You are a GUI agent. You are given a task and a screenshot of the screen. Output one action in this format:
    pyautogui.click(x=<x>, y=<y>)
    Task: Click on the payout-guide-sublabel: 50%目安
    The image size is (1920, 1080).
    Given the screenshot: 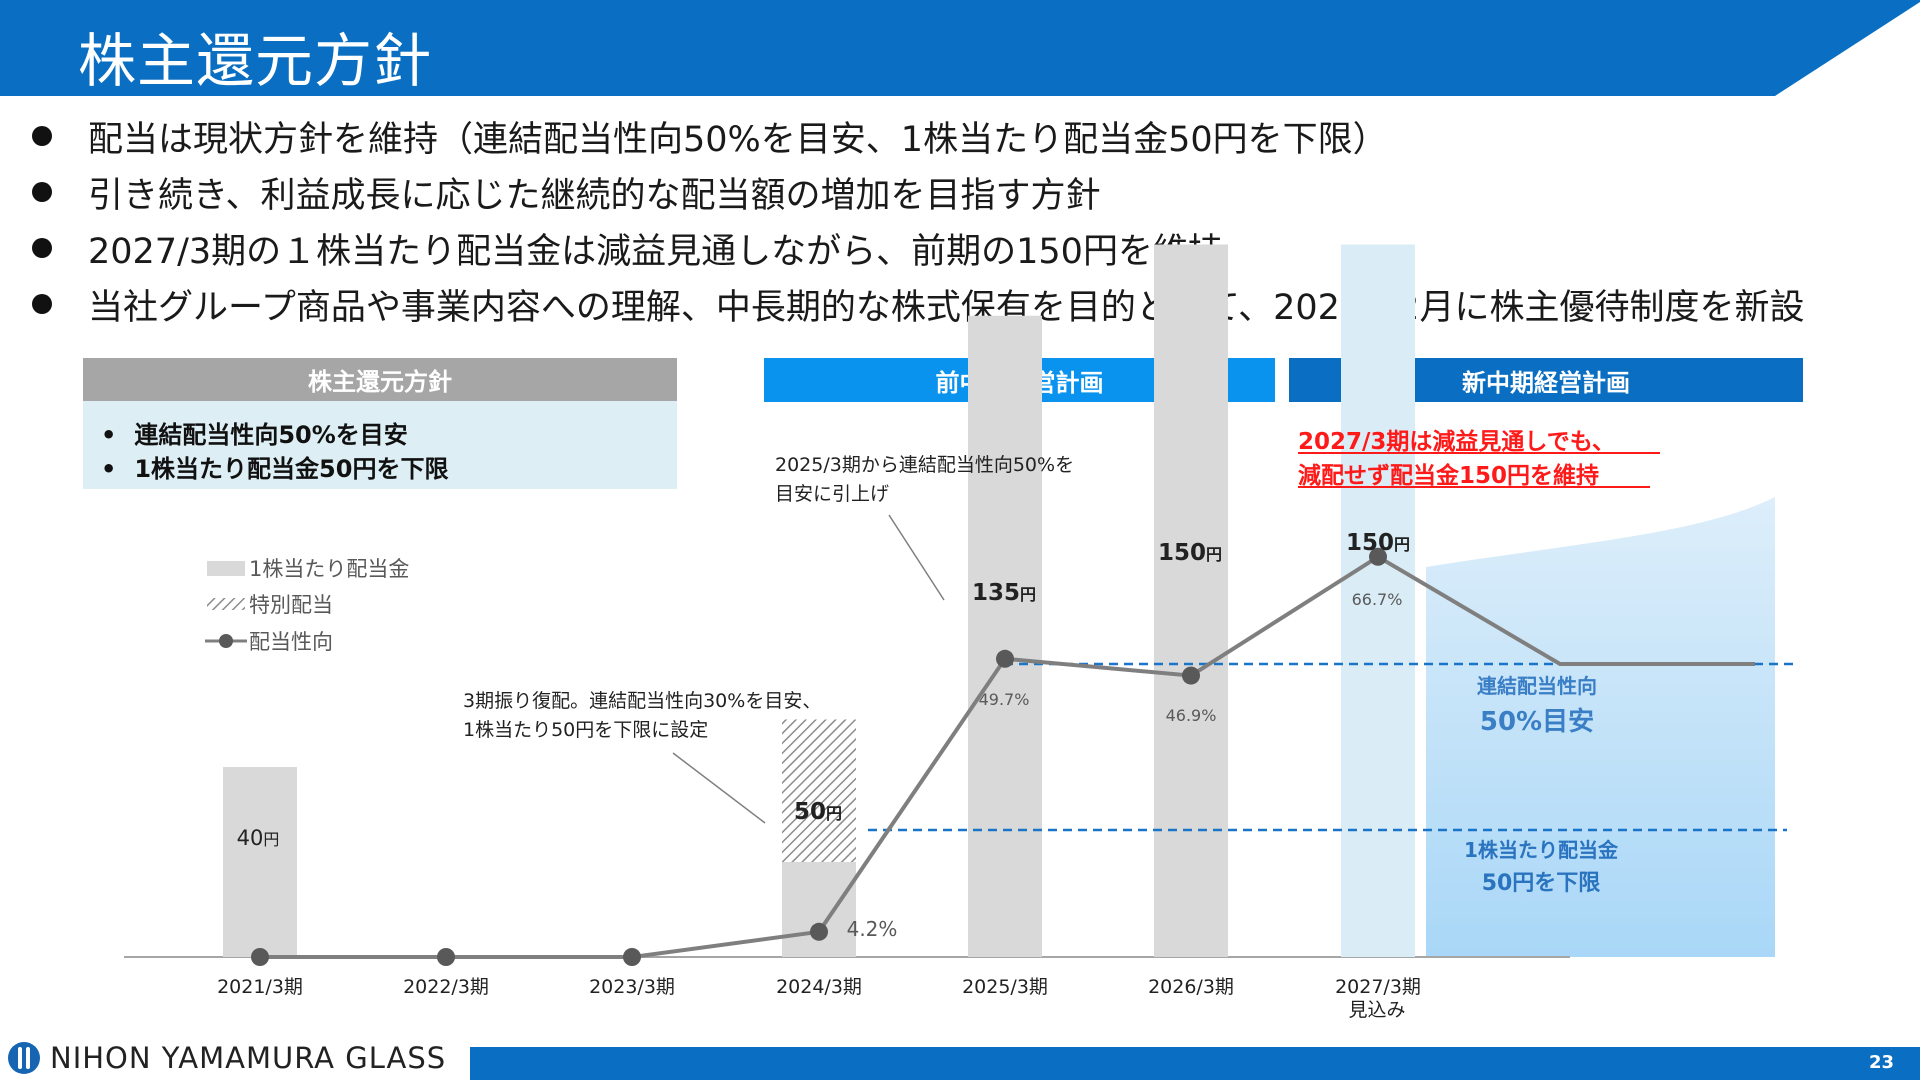 What is the action you would take?
    pyautogui.click(x=1537, y=722)
    